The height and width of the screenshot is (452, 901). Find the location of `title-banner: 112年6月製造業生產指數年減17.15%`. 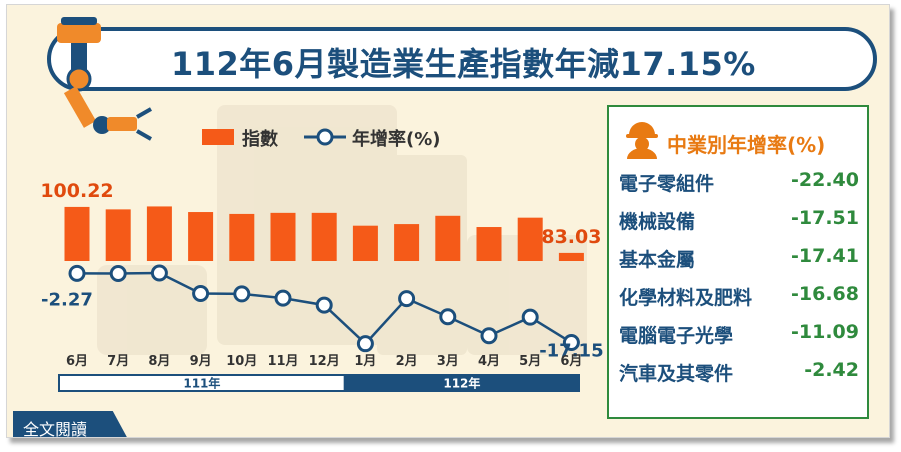

title-banner: 112年6月製造業生產指數年減17.15% is located at coordinates (462, 59).